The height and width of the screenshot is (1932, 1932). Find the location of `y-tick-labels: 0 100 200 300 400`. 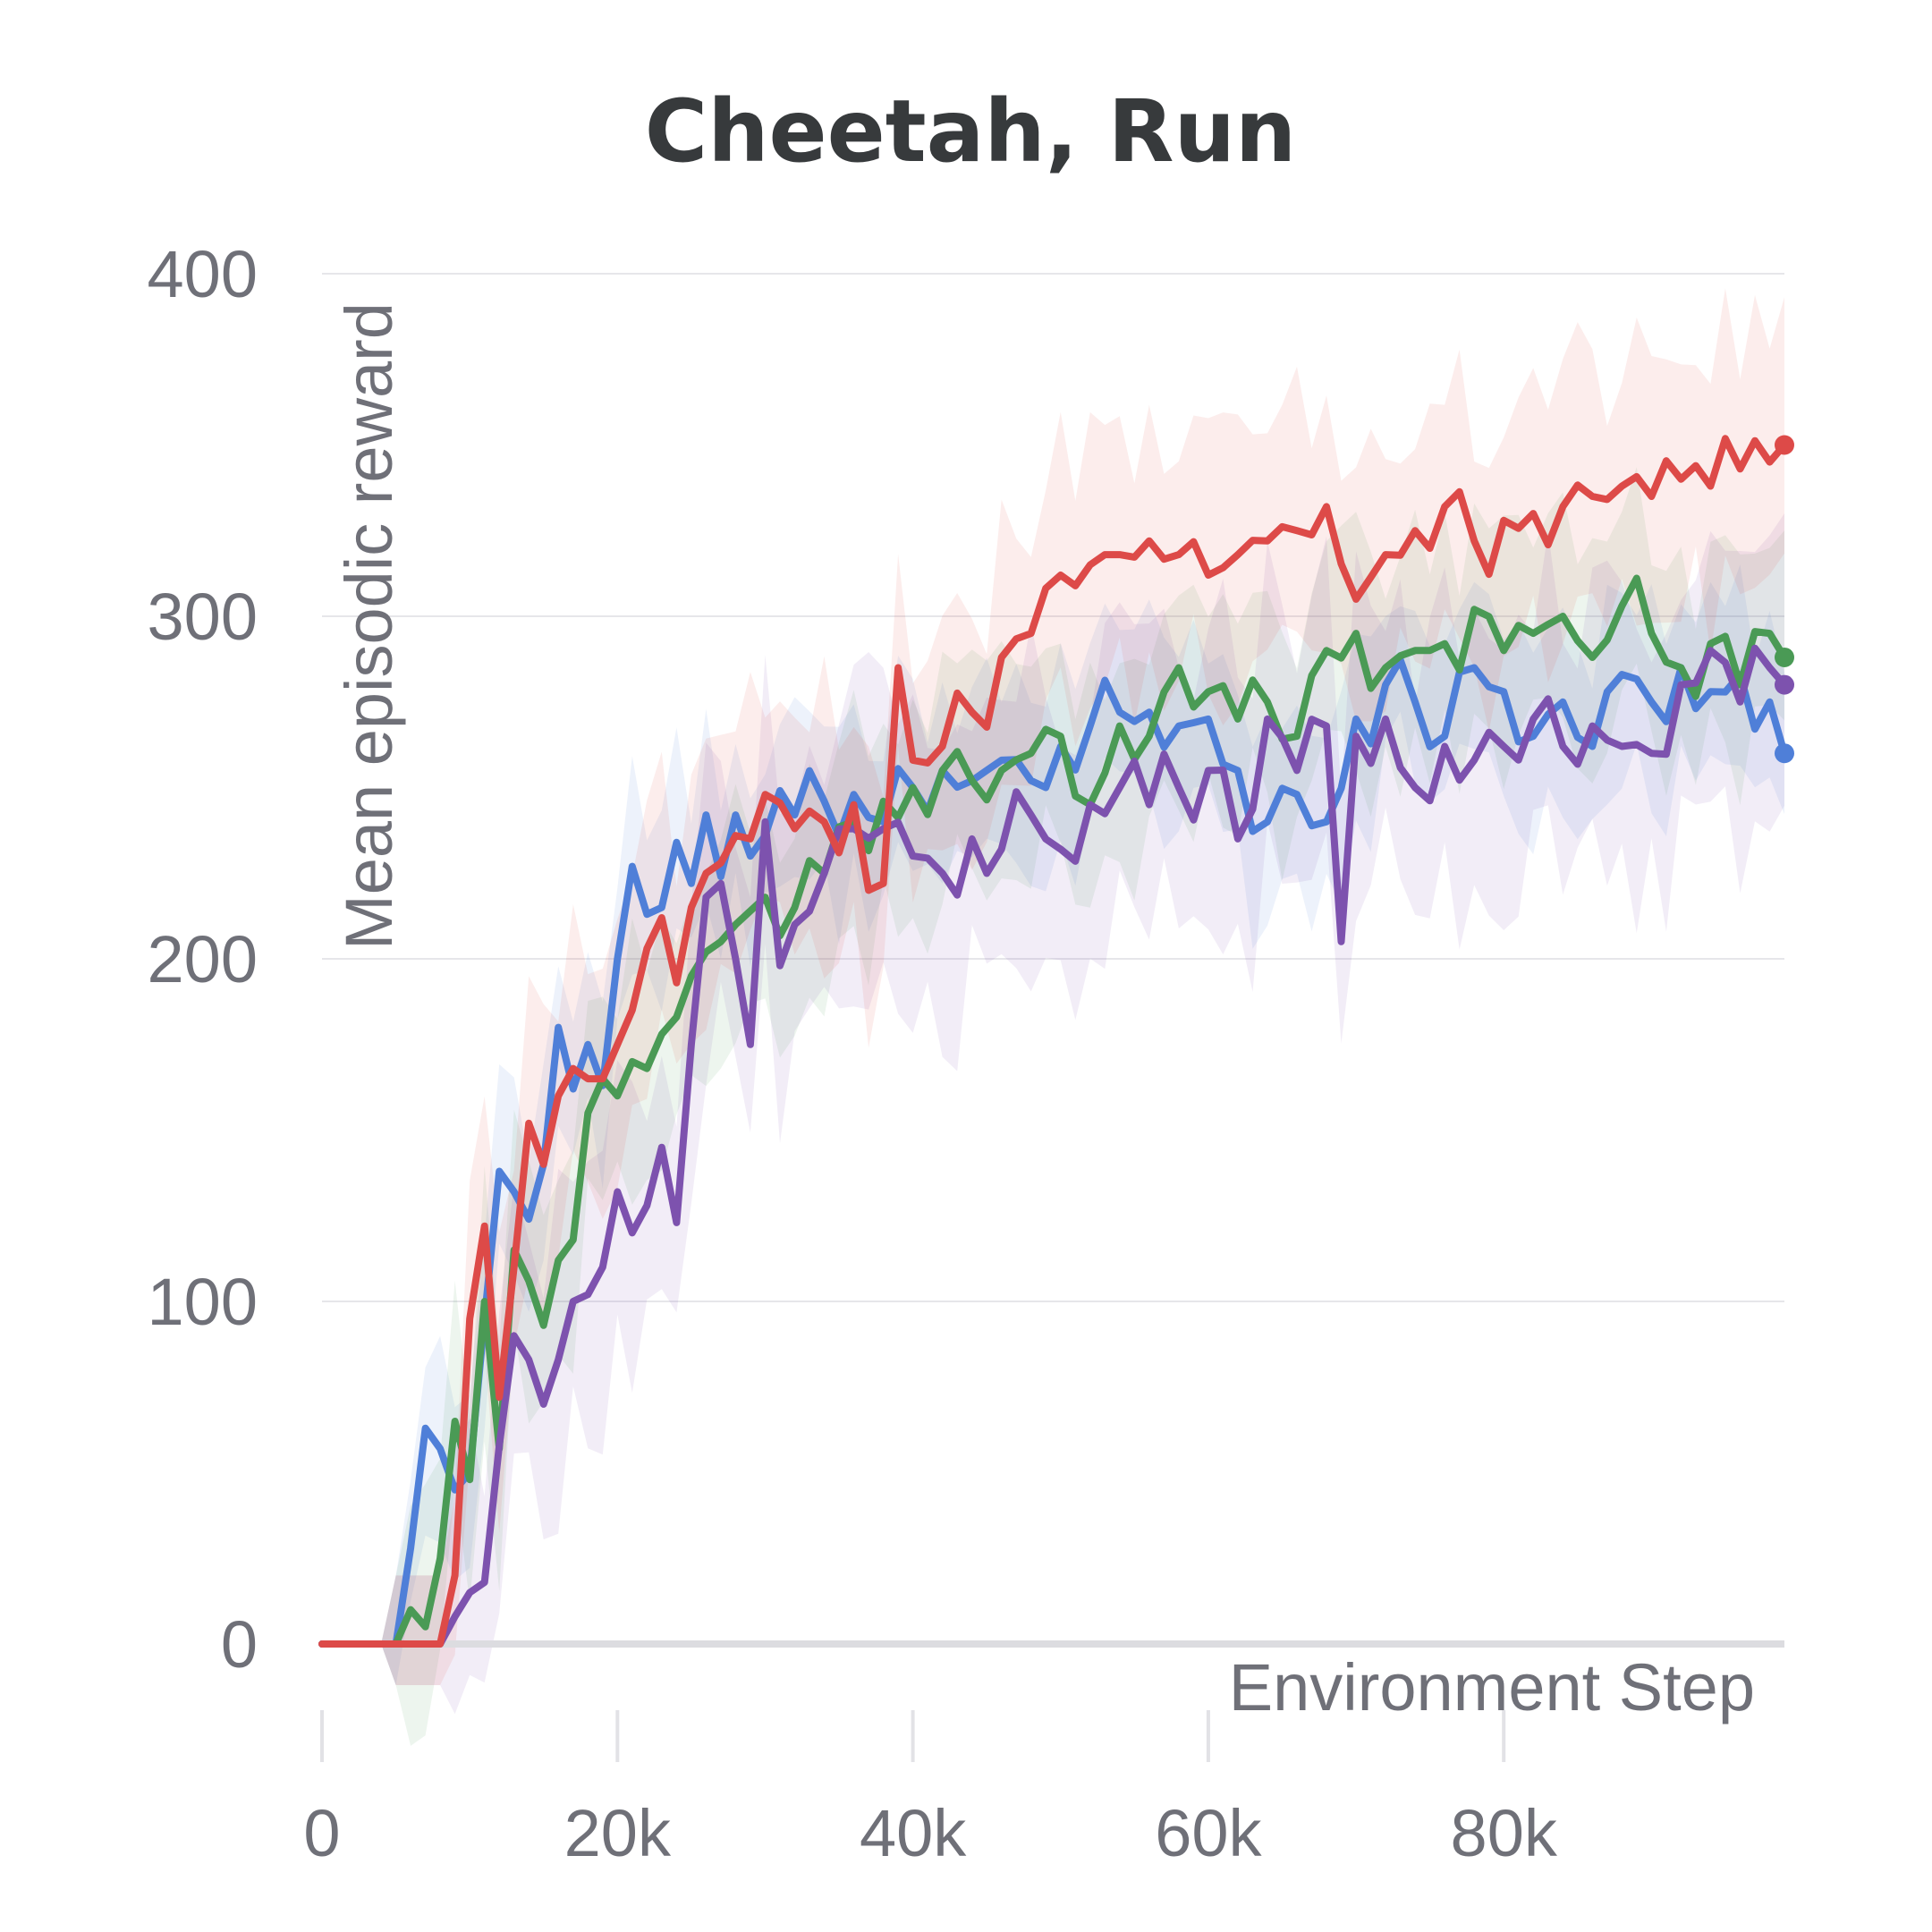

y-tick-labels: 0 100 200 300 400 is located at coordinates (203, 959).